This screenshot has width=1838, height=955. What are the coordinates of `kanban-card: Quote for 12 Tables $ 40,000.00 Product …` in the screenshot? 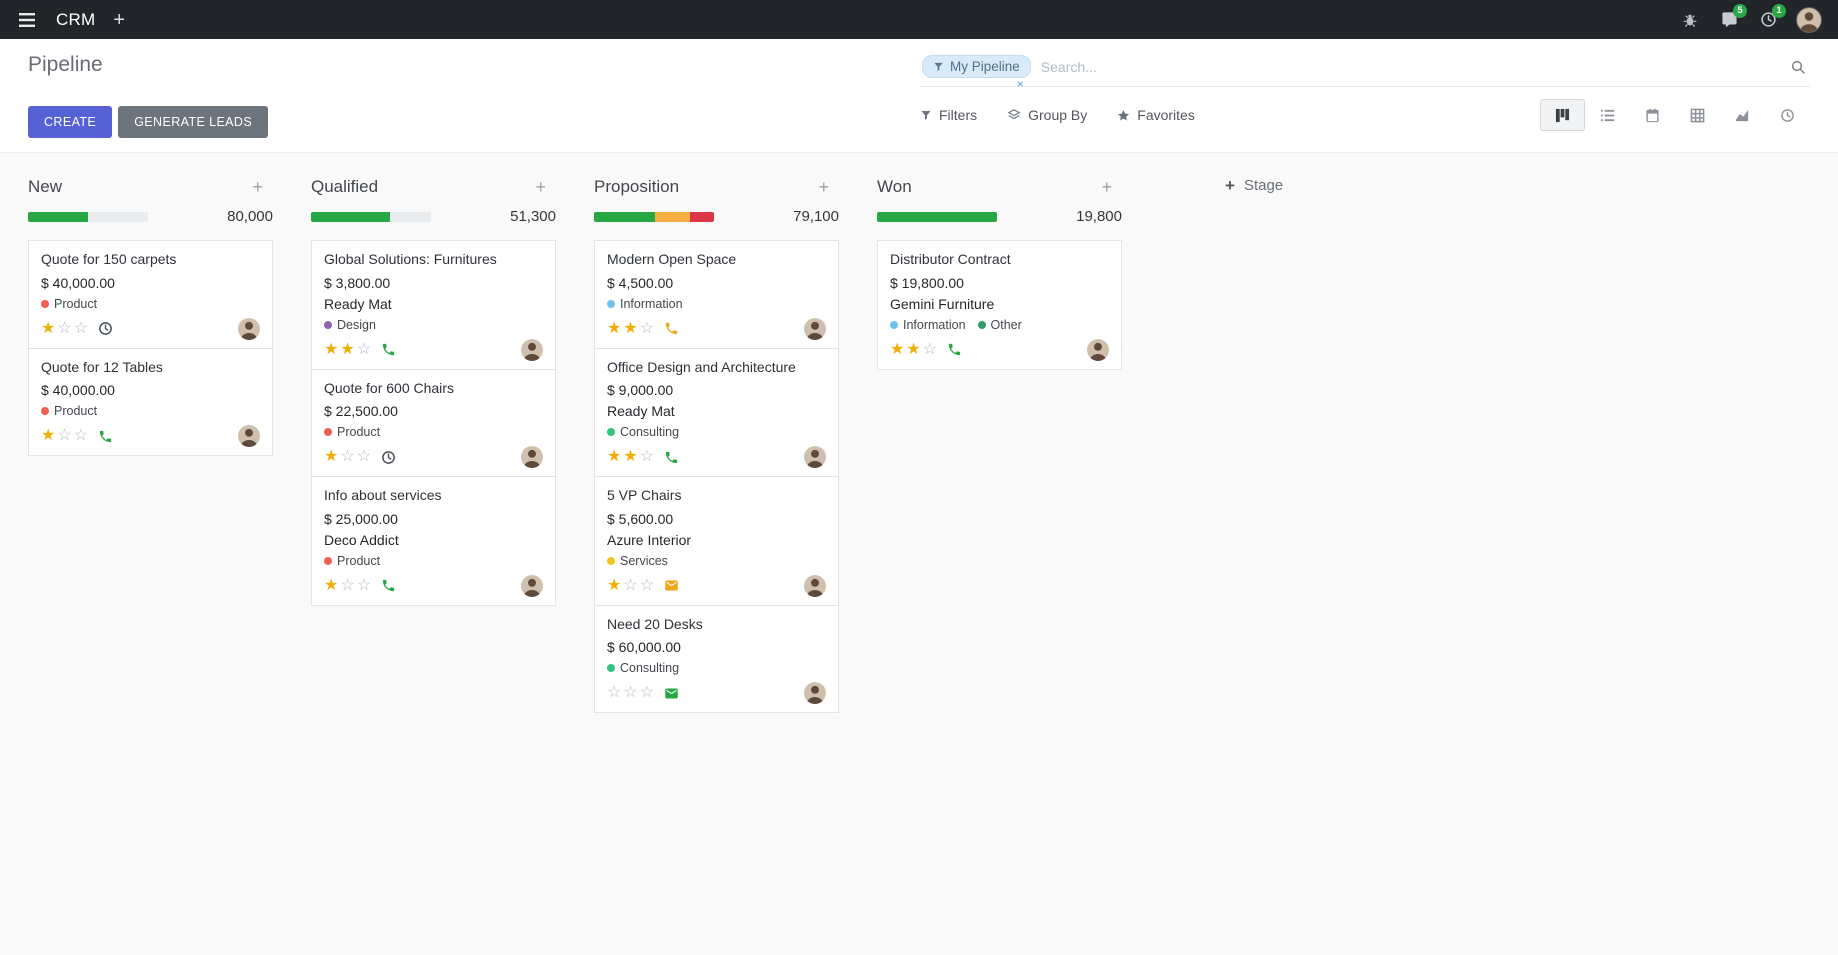 It's located at (150, 401).